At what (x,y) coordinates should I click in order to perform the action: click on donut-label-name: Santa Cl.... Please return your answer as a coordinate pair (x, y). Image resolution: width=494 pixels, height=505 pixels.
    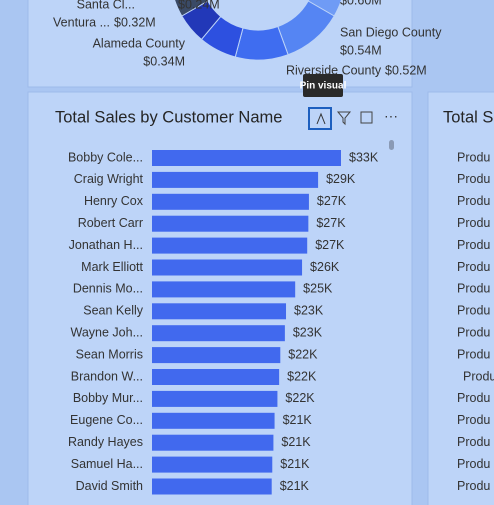
    Looking at the image, I should click on (106, 5).